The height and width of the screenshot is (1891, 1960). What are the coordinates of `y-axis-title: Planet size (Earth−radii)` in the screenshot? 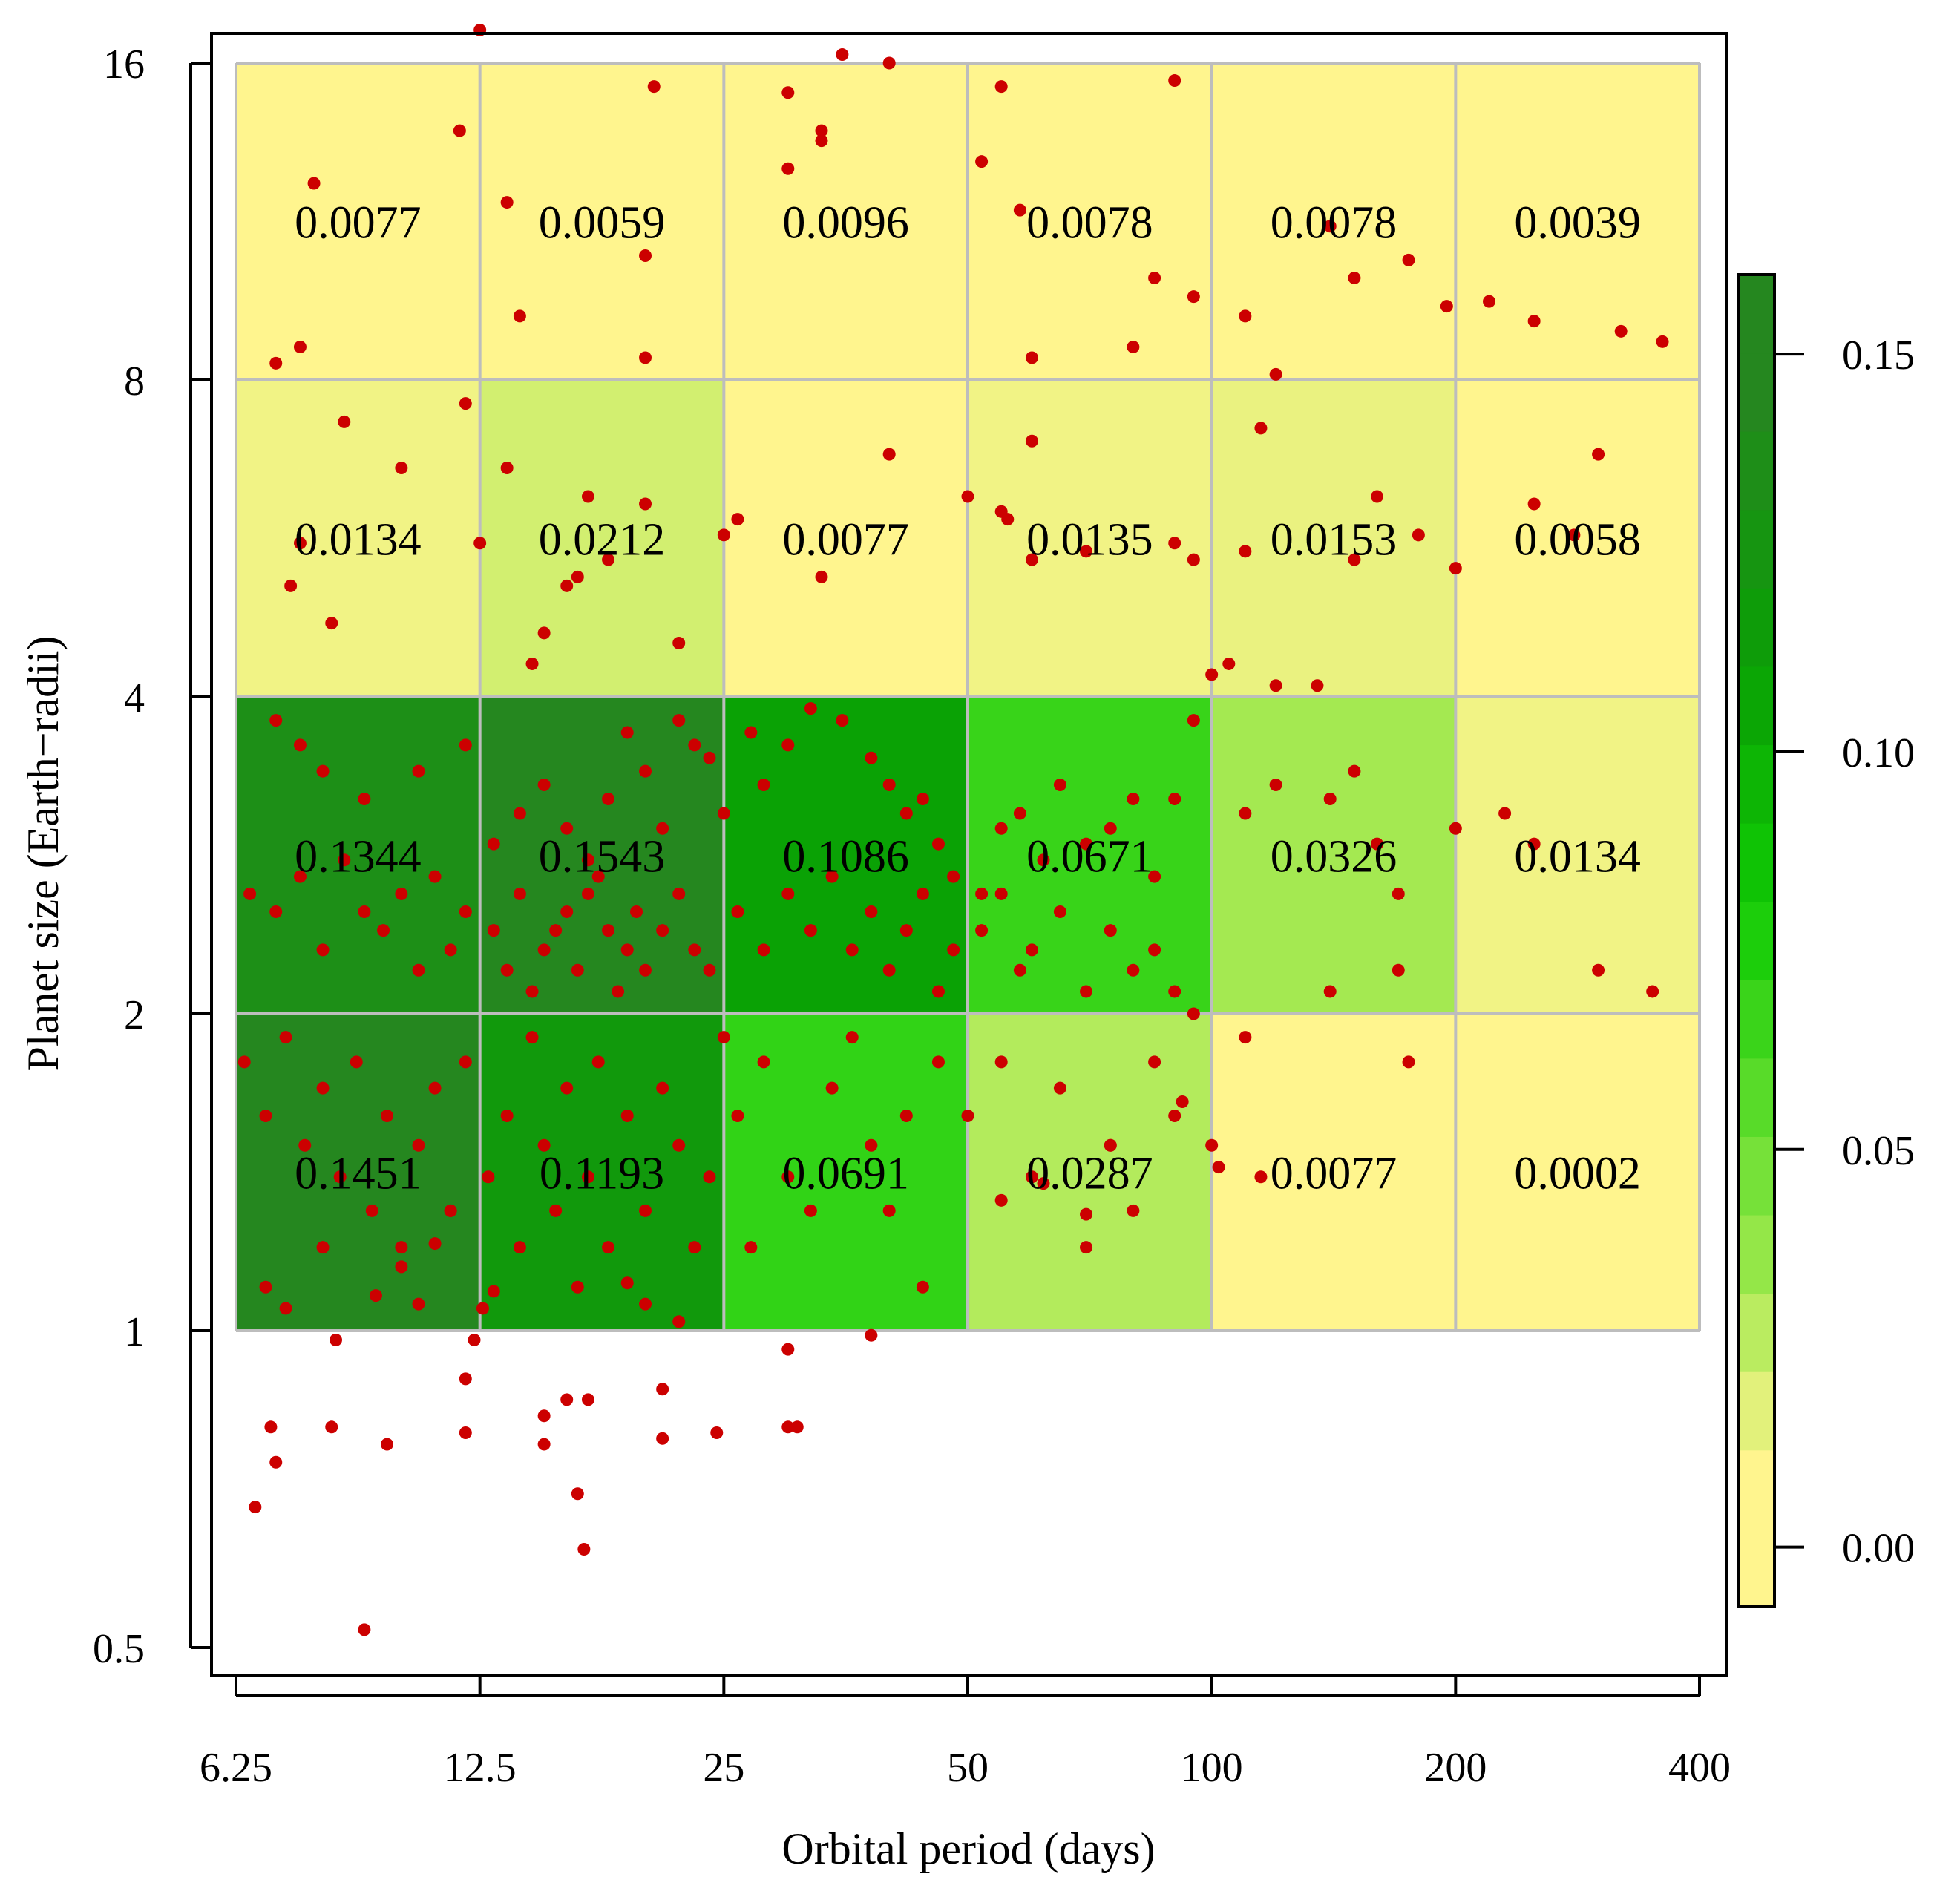 It's located at (43, 854).